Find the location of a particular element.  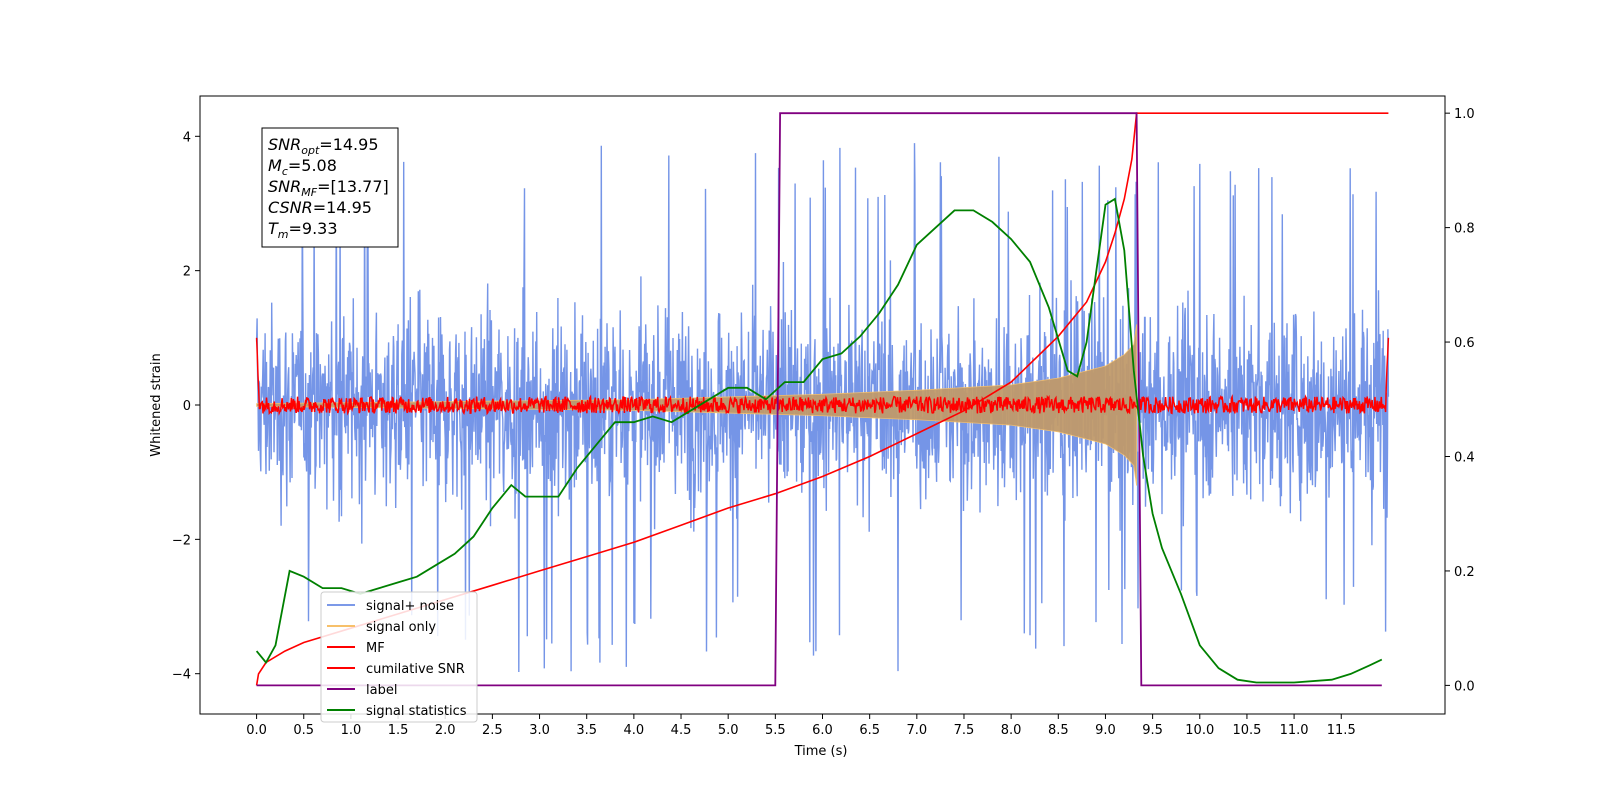

x-tick-label: 8.0 is located at coordinates (1011, 730).